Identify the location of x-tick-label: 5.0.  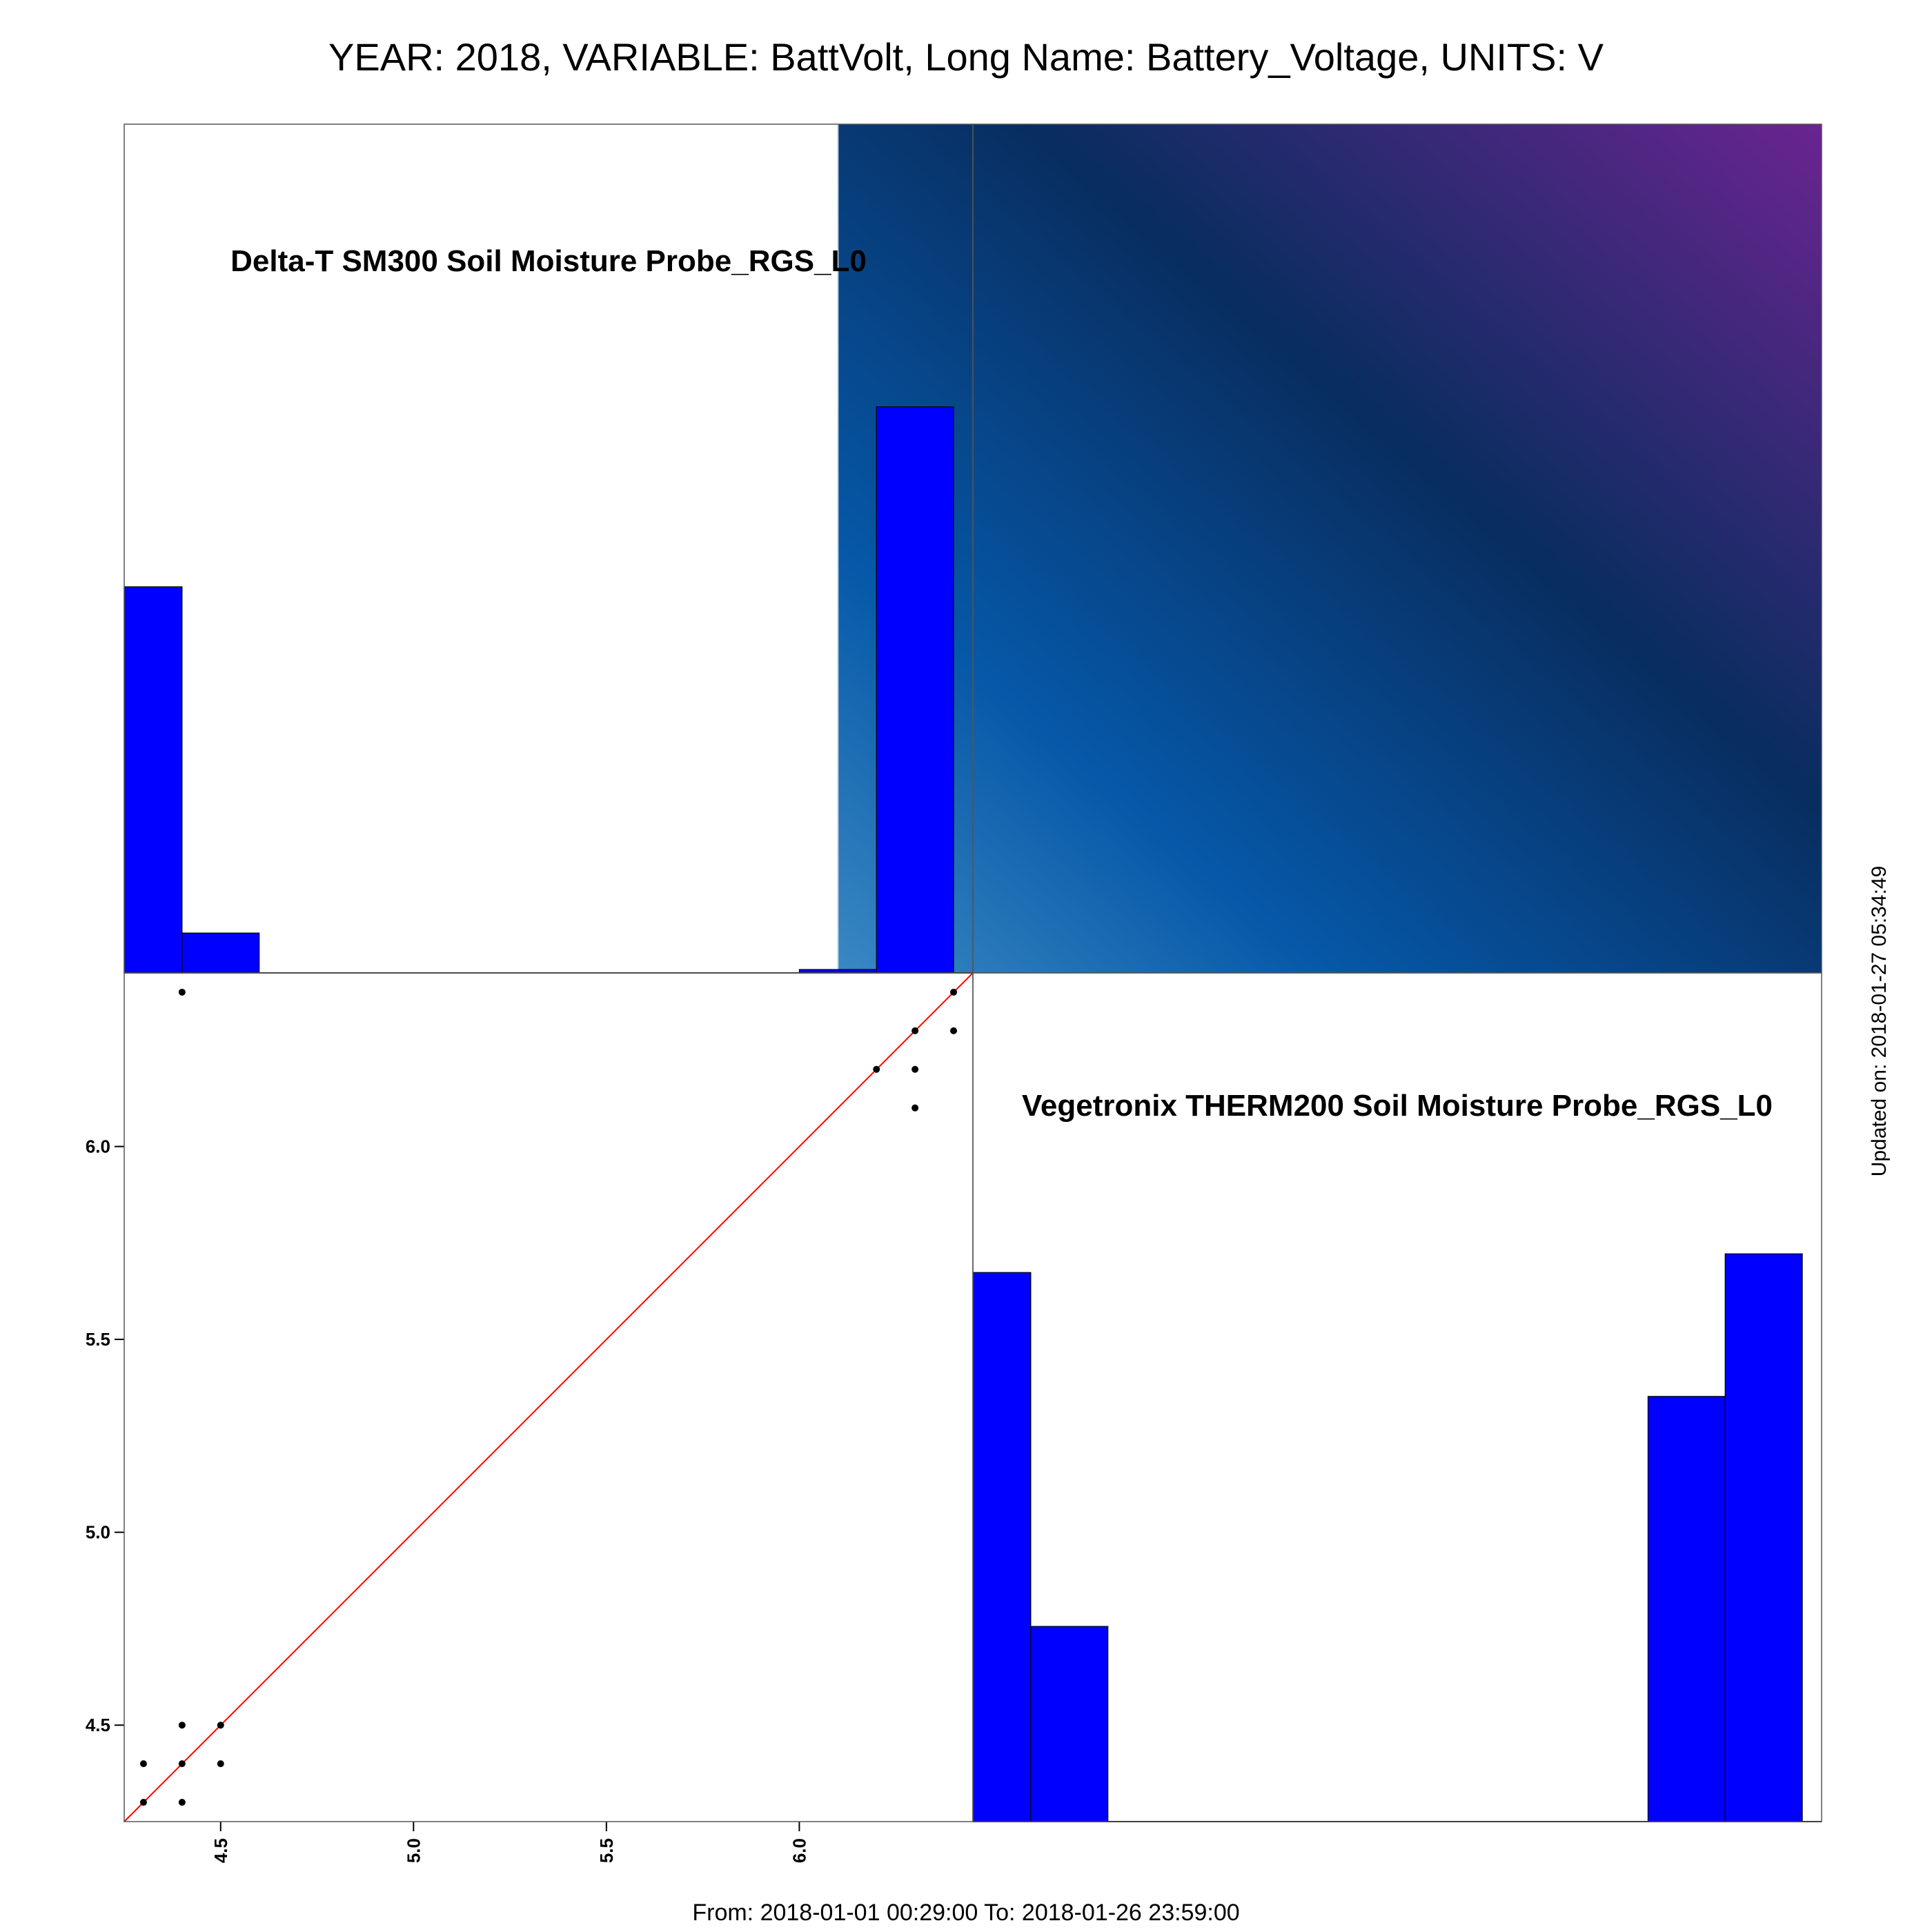
(413, 1850).